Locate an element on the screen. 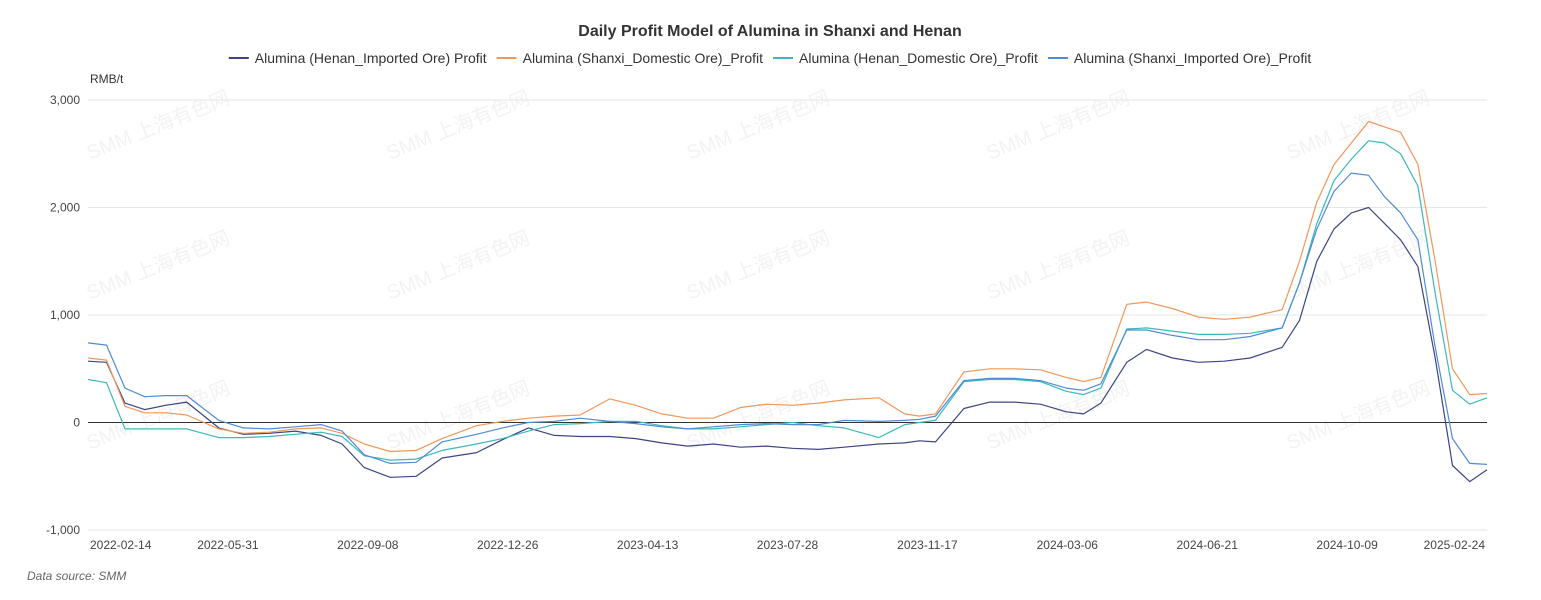 The image size is (1541, 600). legend-item-4: Alumina (Shanxi_Imported Ore)_Profit is located at coordinates (1179, 58).